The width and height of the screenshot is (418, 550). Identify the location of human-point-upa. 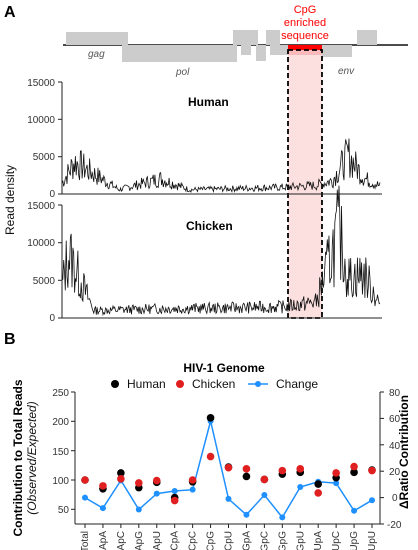
(318, 484).